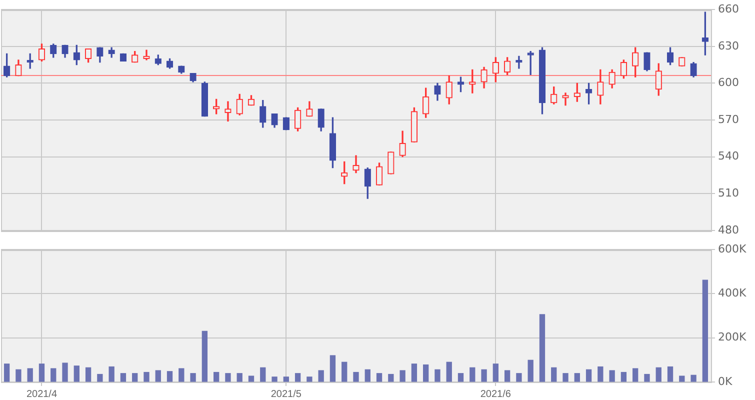 Image resolution: width=755 pixels, height=400 pixels. I want to click on y-tick-label: 510, so click(728, 193).